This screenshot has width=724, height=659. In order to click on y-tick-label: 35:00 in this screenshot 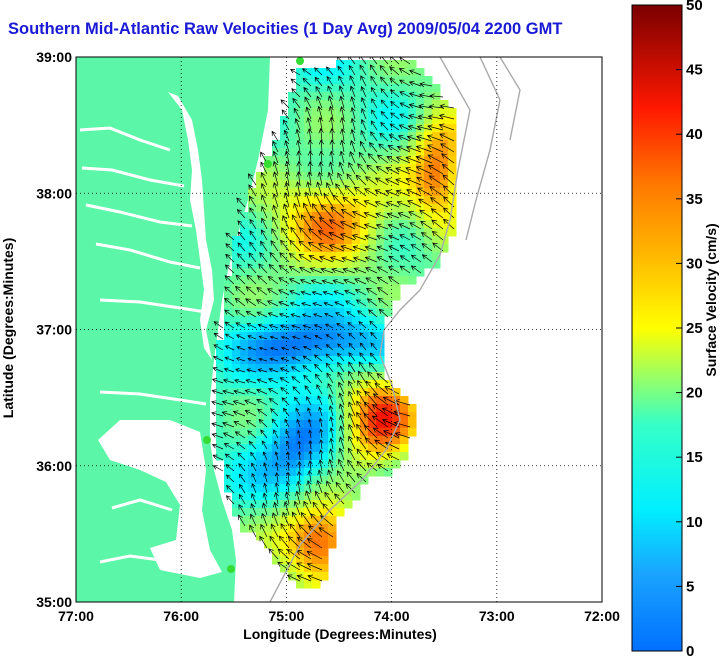, I will do `click(54, 602)`.